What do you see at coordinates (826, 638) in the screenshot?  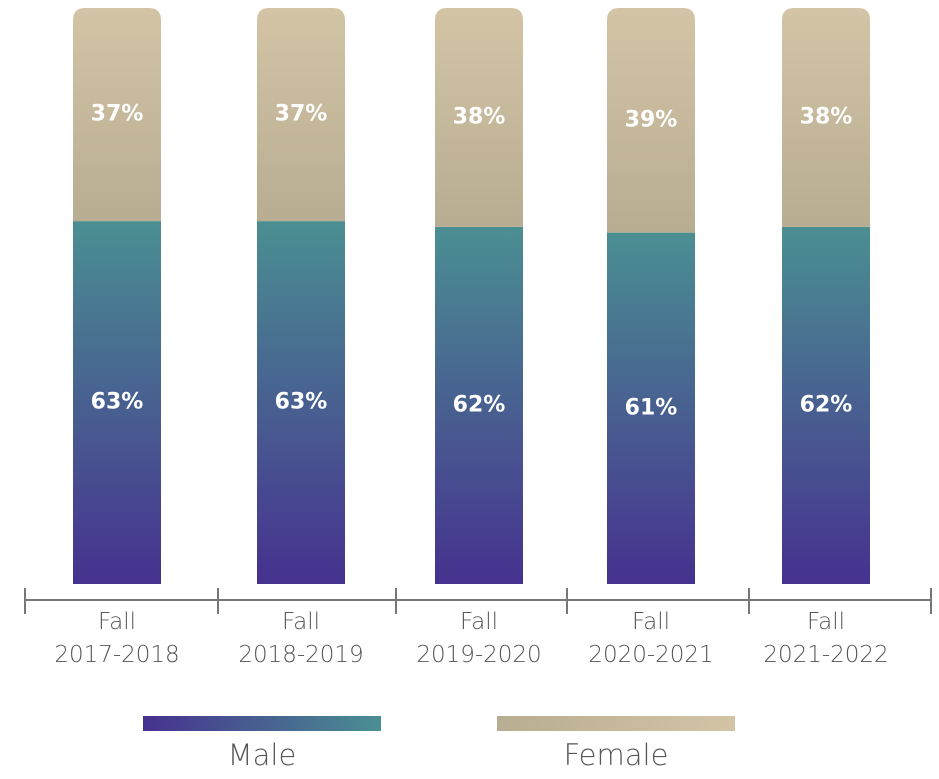 I see `x-tick-label: Fall 2021-2022` at bounding box center [826, 638].